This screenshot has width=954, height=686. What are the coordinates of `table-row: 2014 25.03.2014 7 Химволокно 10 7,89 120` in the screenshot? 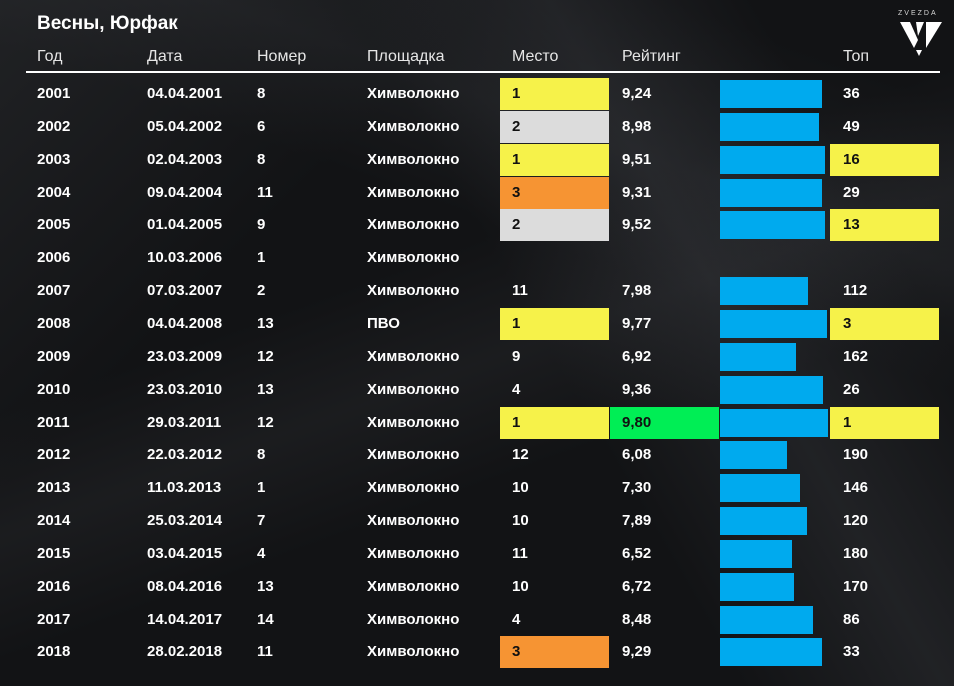 It's located at (477, 521).